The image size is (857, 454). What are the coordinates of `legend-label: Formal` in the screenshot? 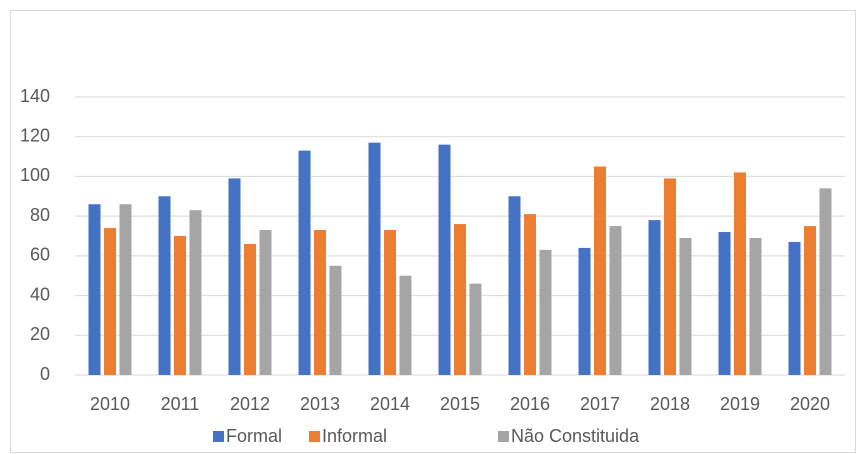 It's located at (254, 436).